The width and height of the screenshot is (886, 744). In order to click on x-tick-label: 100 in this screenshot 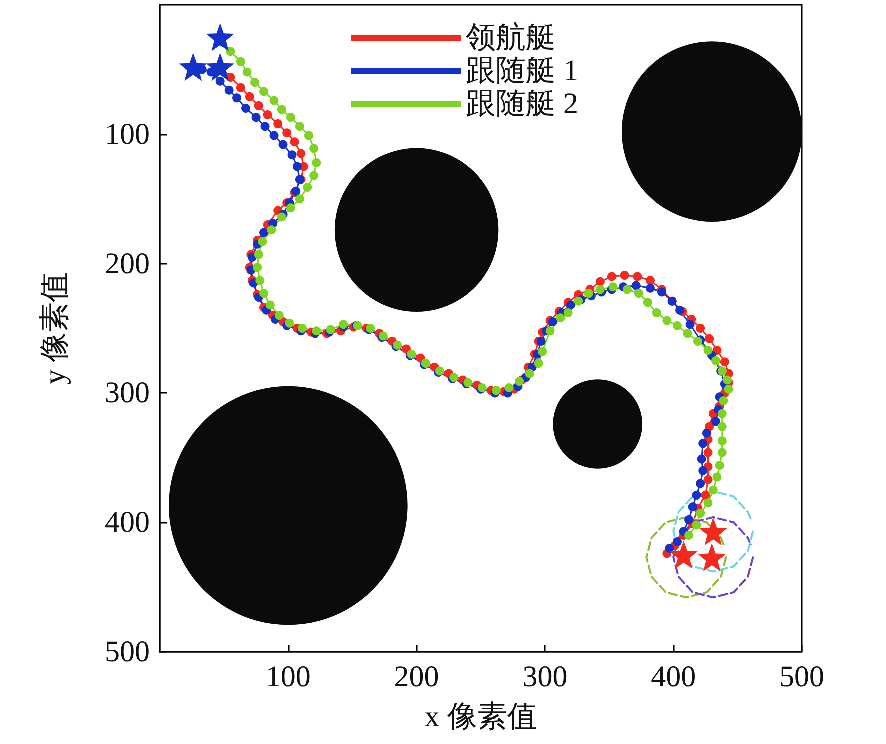, I will do `click(288, 677)`.